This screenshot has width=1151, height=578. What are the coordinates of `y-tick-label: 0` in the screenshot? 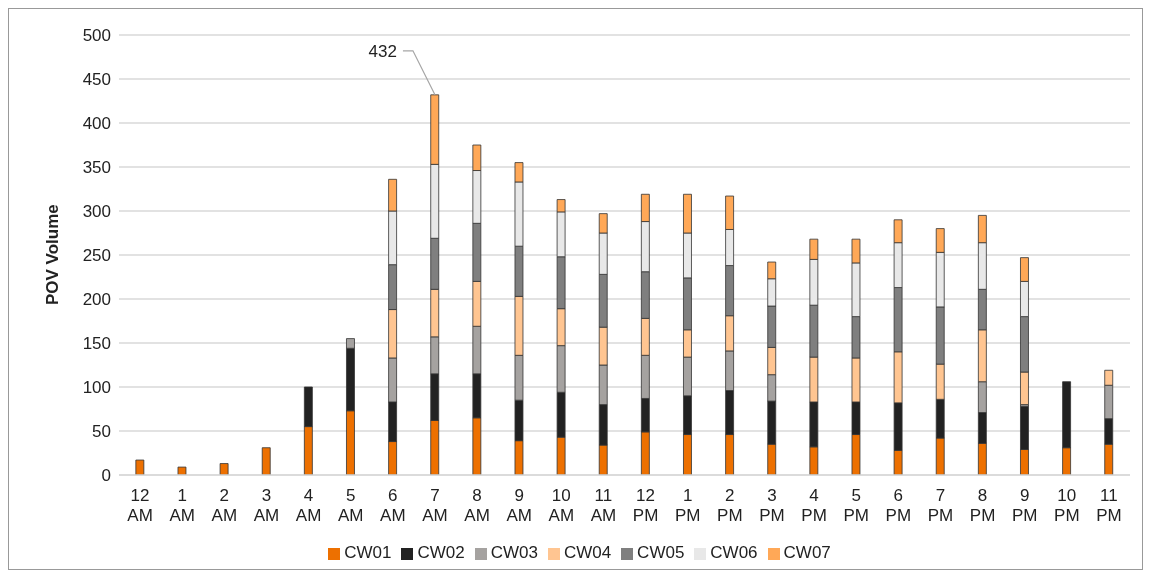 It's located at (106, 476).